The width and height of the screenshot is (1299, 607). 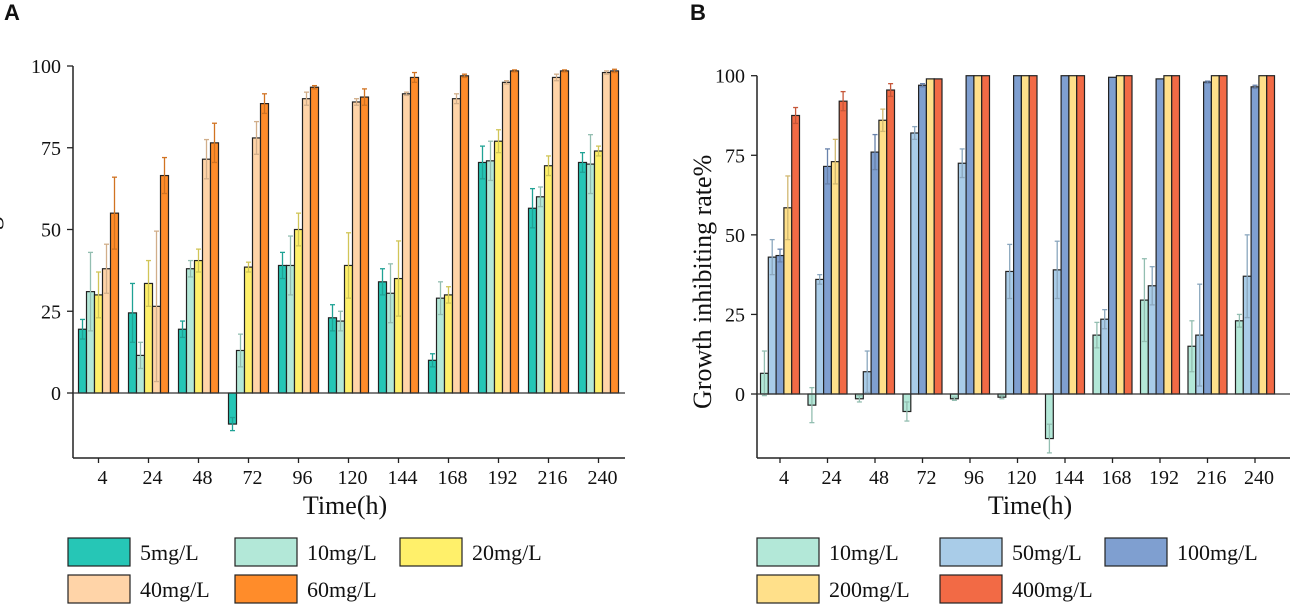 What do you see at coordinates (1010, 552) in the screenshot?
I see `legend-item: 50mg/L` at bounding box center [1010, 552].